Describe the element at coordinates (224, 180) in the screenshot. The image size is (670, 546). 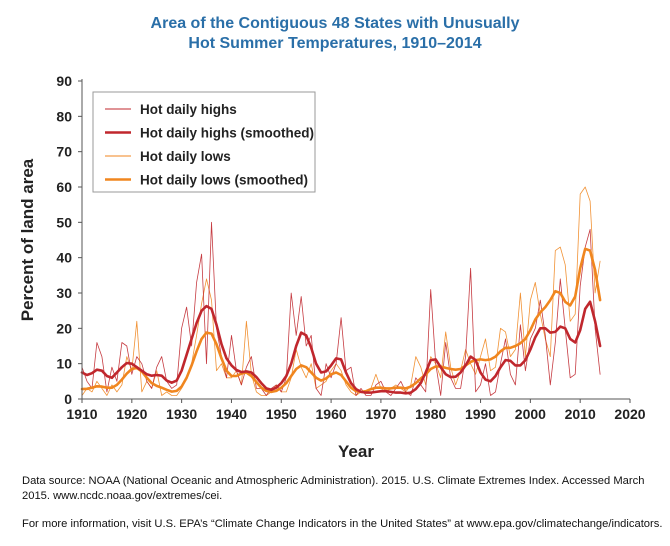
I see `legend-label-4: Hot daily lows (smoothed)` at that location.